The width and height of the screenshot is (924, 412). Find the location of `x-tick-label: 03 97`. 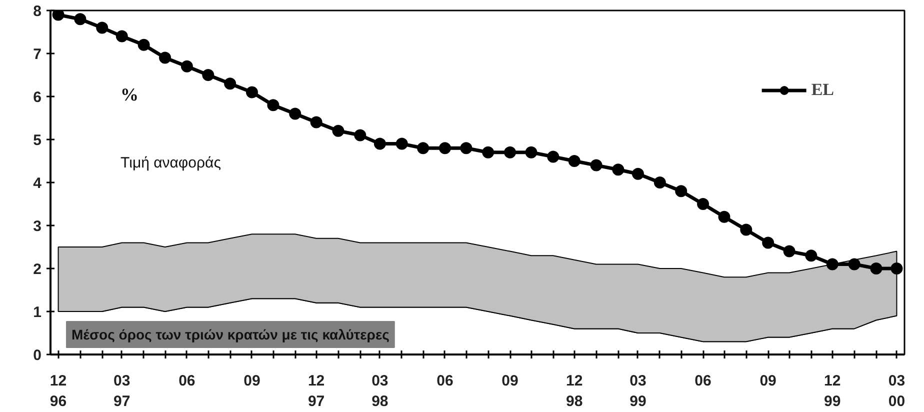

x-tick-label: 03 97 is located at coordinates (122, 391).